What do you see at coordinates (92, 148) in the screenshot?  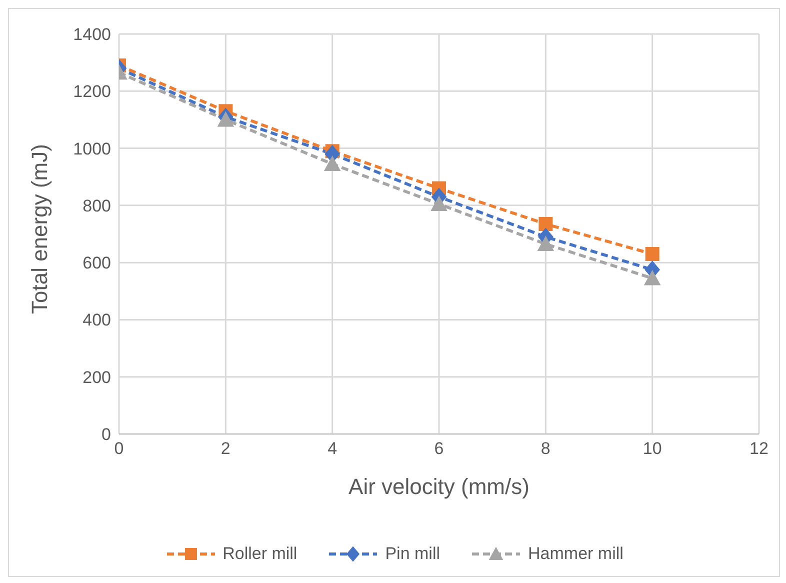 I see `y-tick-label: 1000` at bounding box center [92, 148].